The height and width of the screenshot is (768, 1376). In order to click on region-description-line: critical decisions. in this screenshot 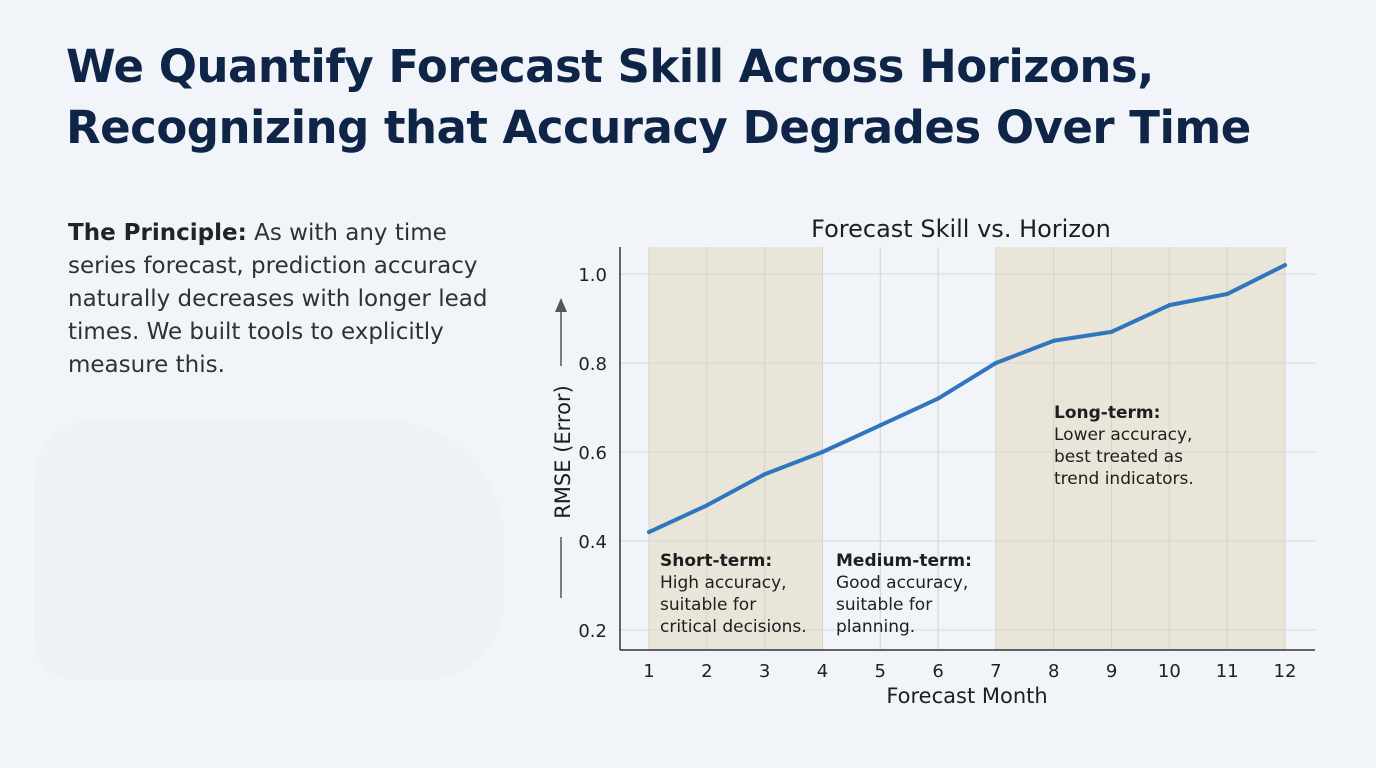, I will do `click(733, 627)`.